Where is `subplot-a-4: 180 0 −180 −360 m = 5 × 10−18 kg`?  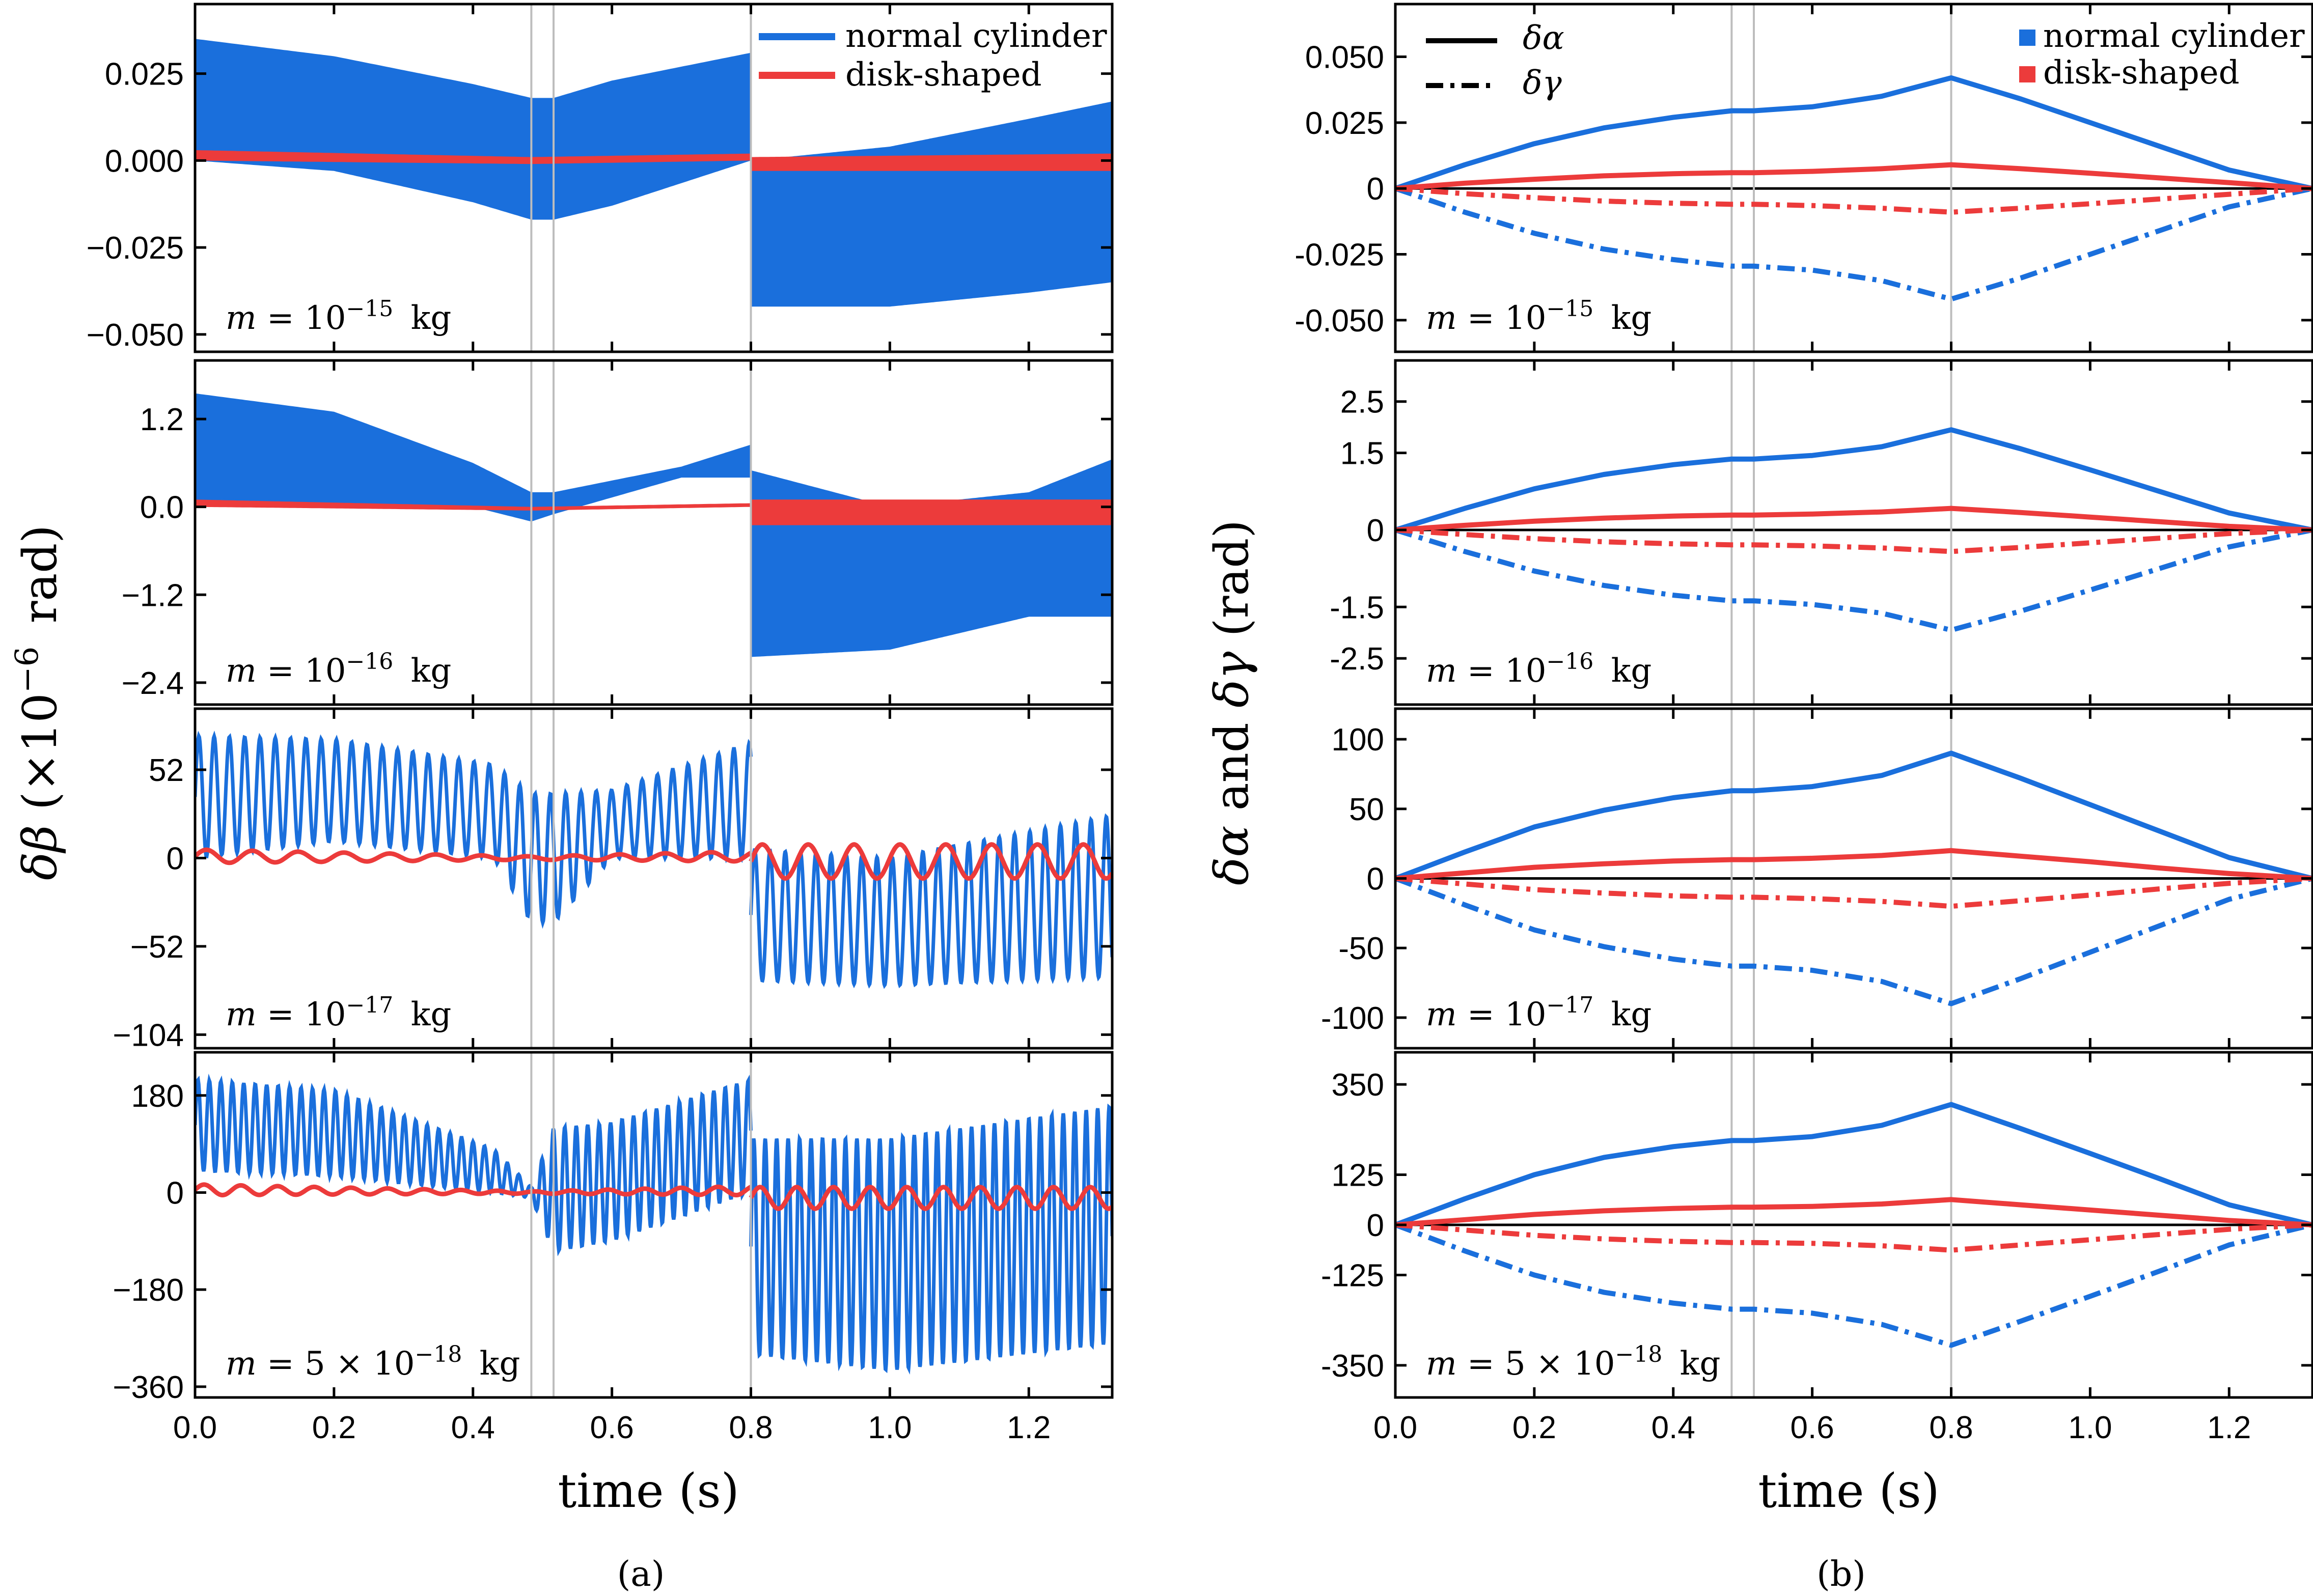
subplot-a-4: 180 0 −180 −360 m = 5 × 10−18 kg is located at coordinates (613, 1228).